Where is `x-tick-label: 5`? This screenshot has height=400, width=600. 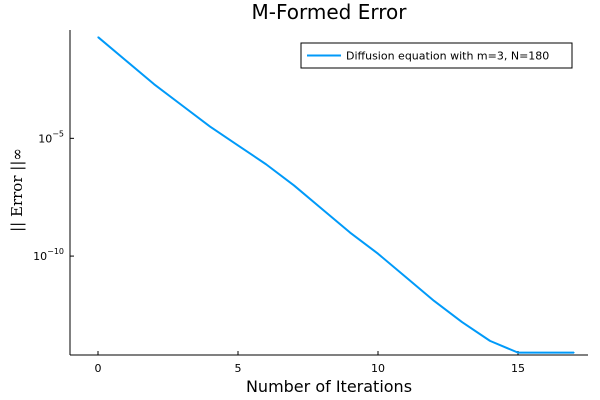 x-tick-label: 5 is located at coordinates (238, 368).